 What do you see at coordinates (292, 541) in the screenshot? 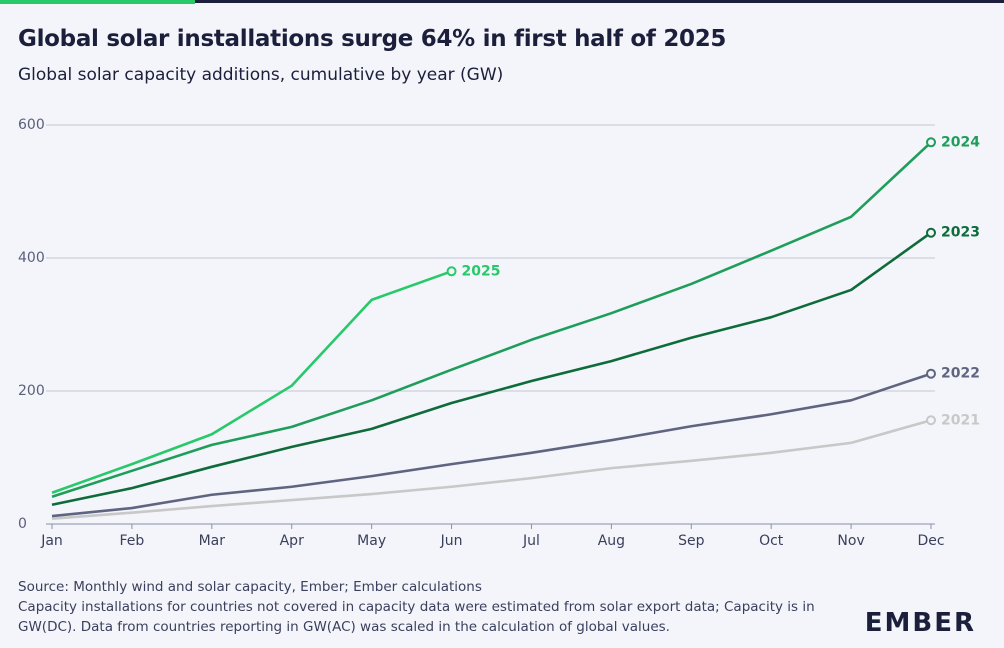
I see `x-tick-label: Apr` at bounding box center [292, 541].